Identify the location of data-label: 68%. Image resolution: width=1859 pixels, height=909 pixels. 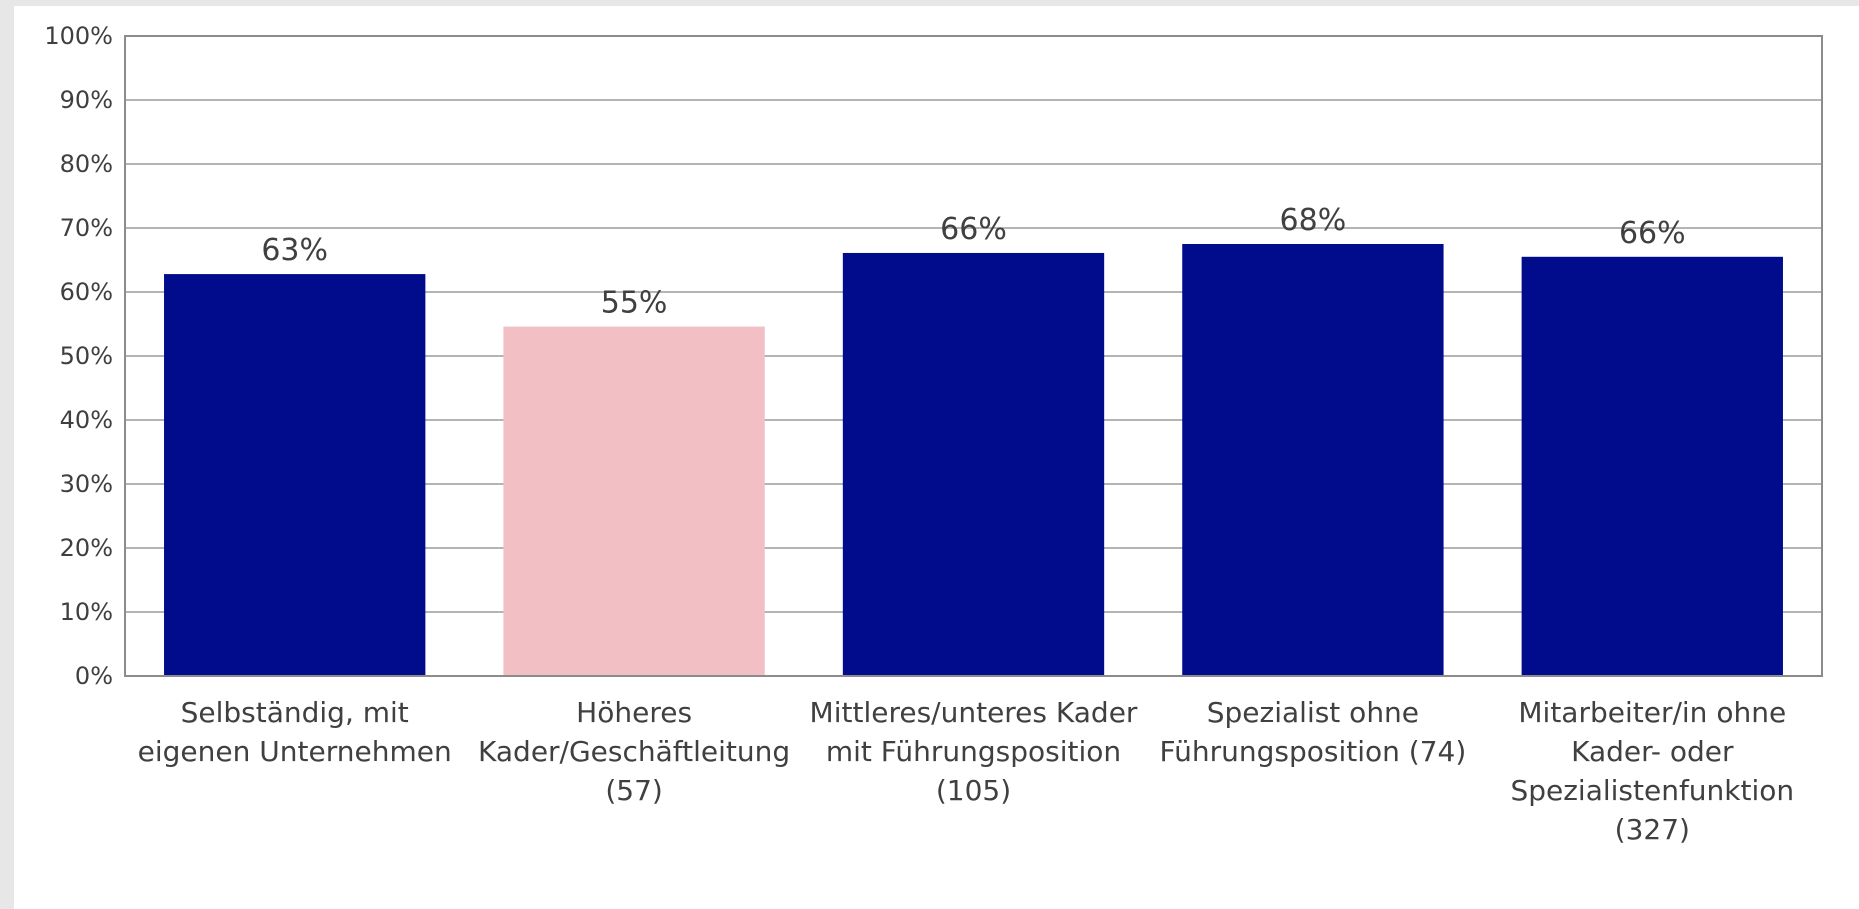
(1313, 220).